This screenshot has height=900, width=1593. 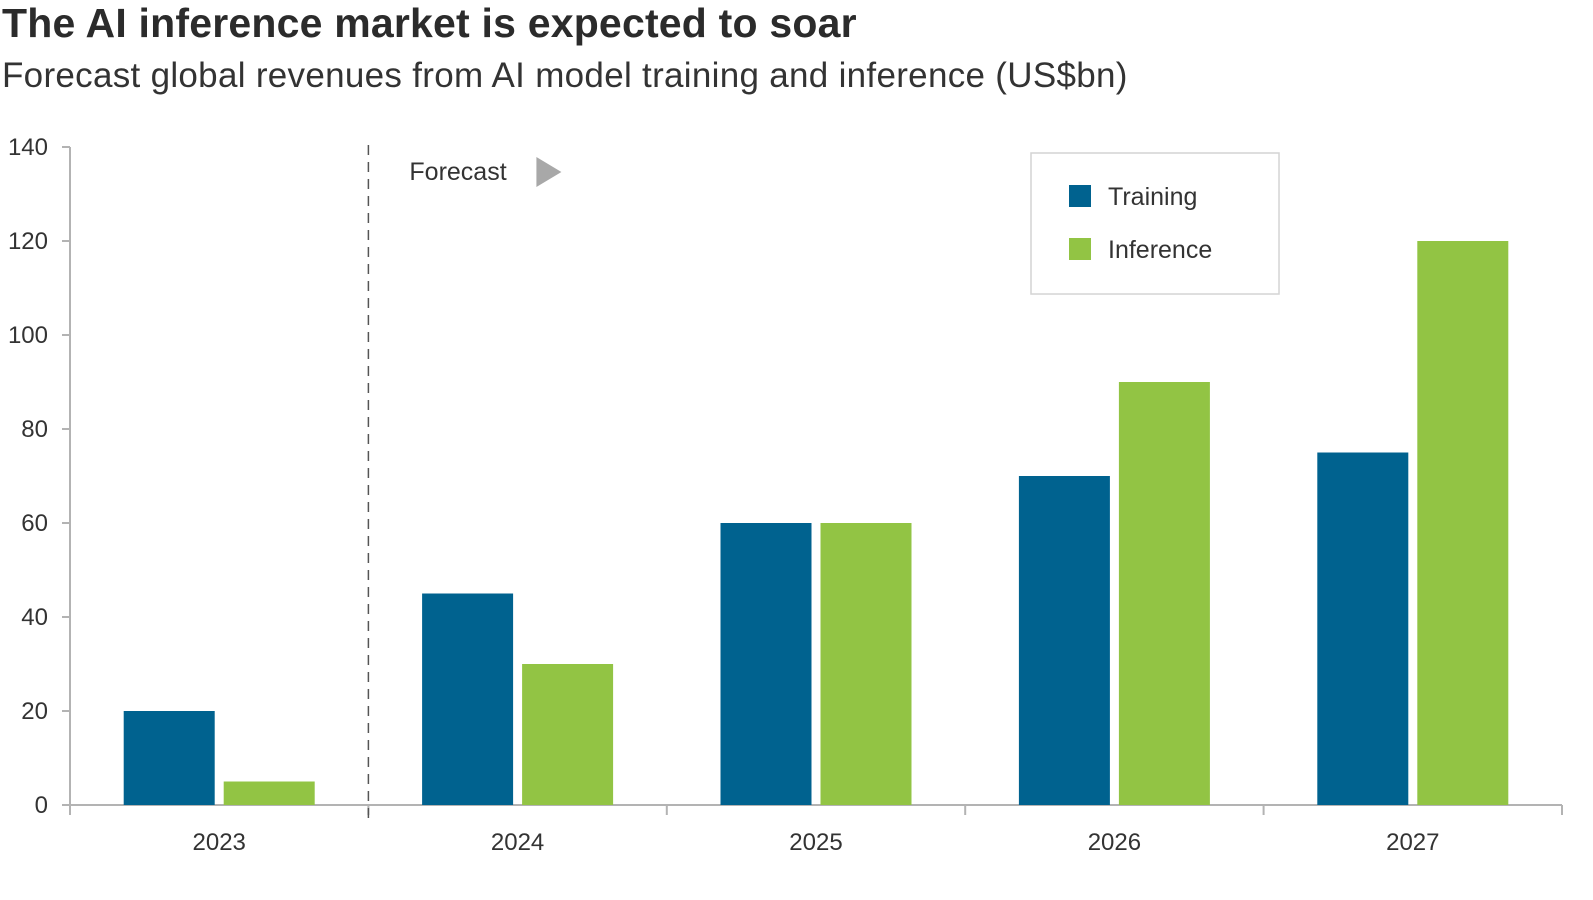 What do you see at coordinates (1152, 197) in the screenshot?
I see `legend-label-training: Training` at bounding box center [1152, 197].